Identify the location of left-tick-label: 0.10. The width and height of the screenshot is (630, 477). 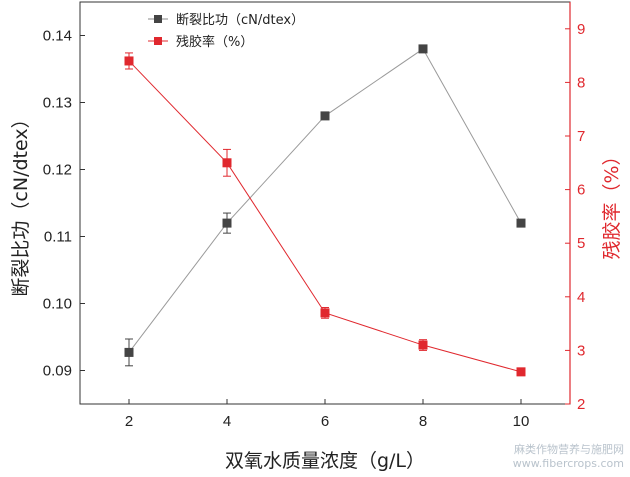
(57, 304).